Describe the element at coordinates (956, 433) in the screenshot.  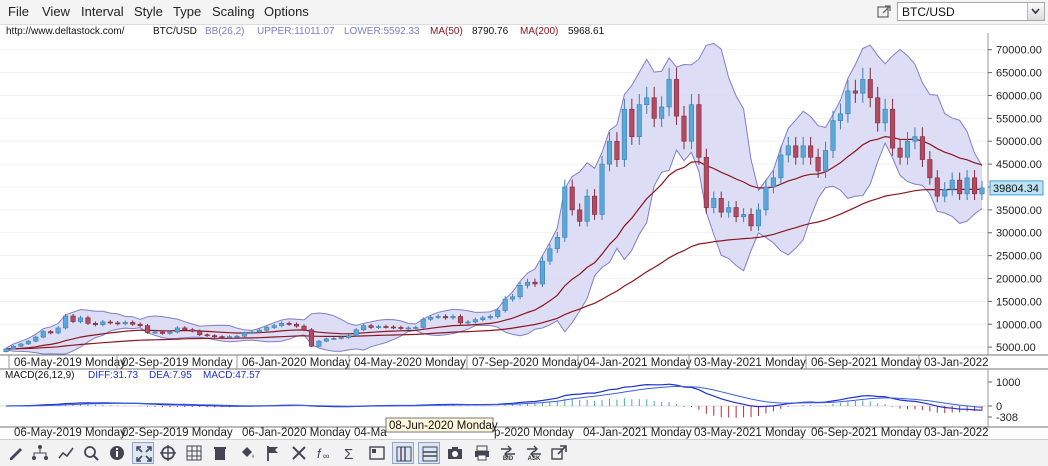
I see `macd-time-tick-label: 03-Jan-2022` at that location.